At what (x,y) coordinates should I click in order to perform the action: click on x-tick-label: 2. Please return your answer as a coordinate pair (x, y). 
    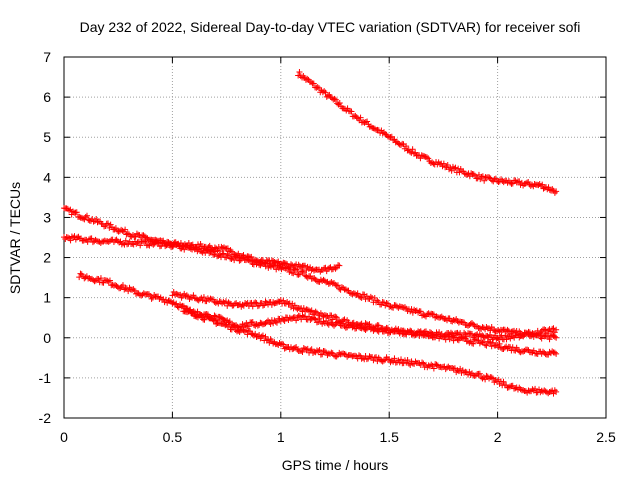
    Looking at the image, I should click on (498, 437).